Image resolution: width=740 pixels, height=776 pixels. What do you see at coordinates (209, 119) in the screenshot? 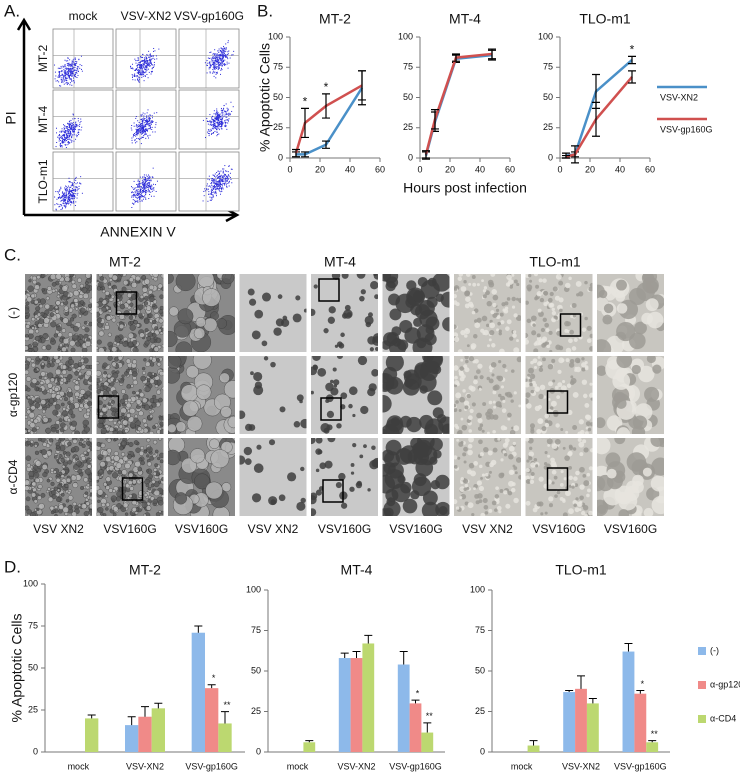
I see `dot-plot` at bounding box center [209, 119].